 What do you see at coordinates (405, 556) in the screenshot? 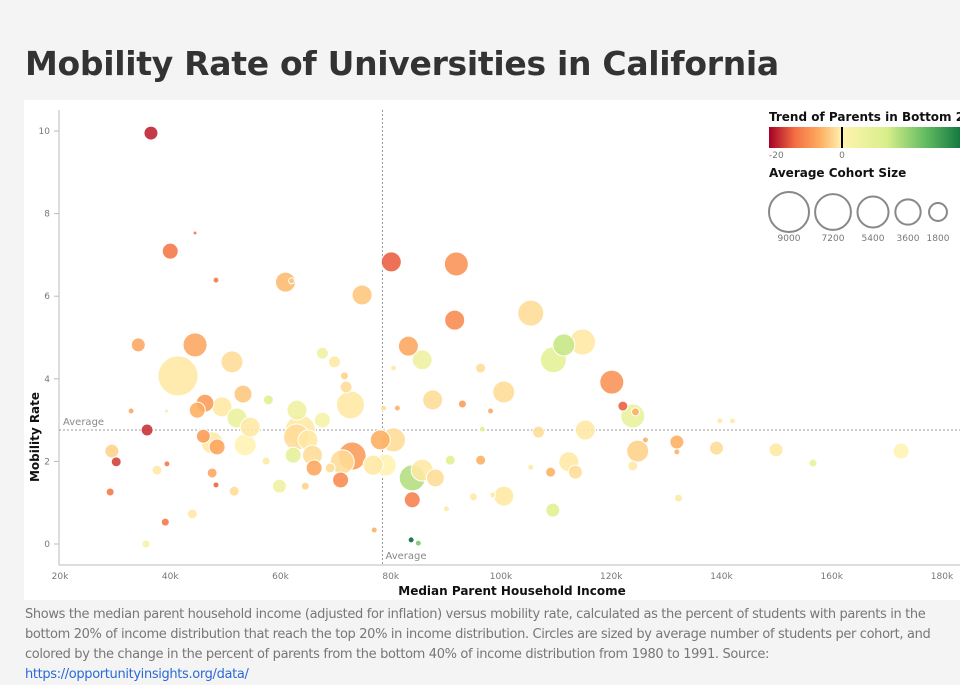
I see `average-x-label: Average` at bounding box center [405, 556].